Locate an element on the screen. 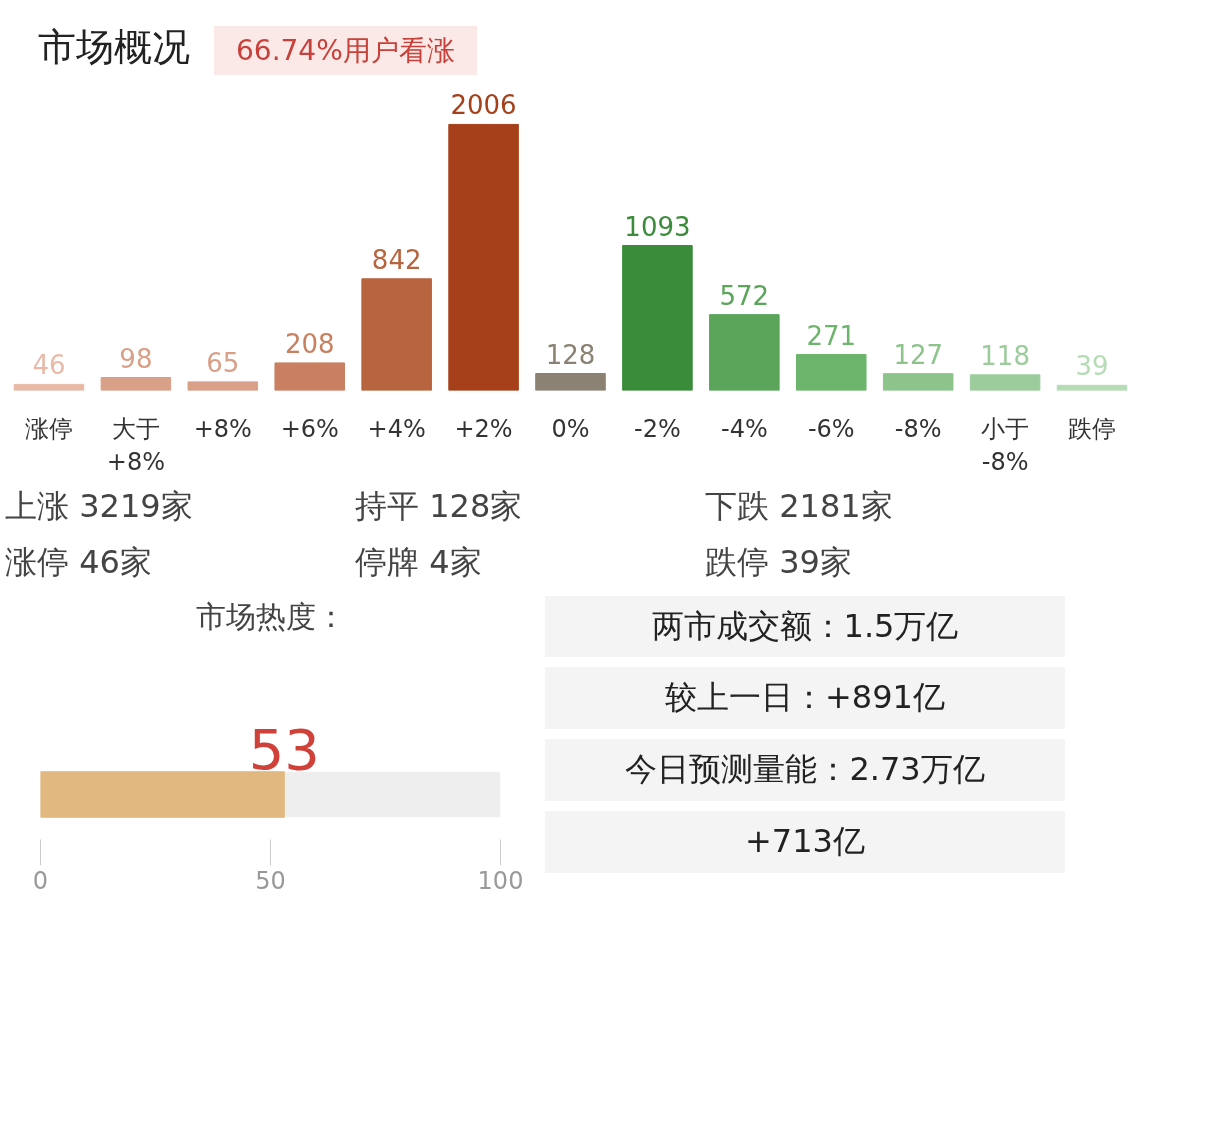 The image size is (1206, 1140). text: 涨停 46家 is located at coordinates (78, 562).